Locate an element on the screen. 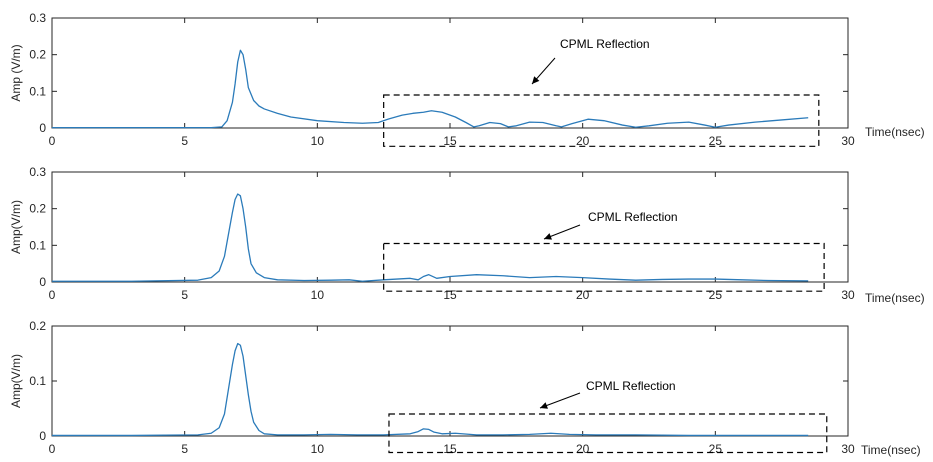  series-line is located at coordinates (430, 89).